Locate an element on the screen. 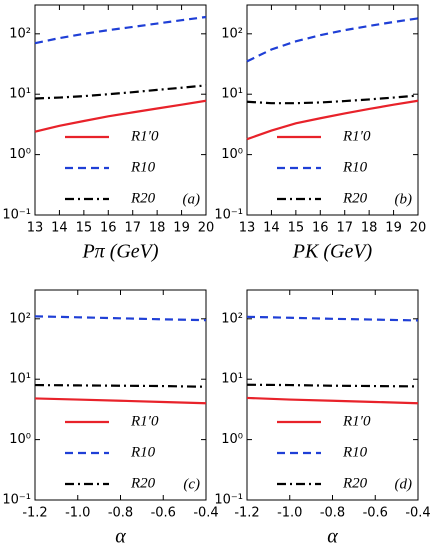 The image size is (436, 543). panel-label: (b) is located at coordinates (404, 199).